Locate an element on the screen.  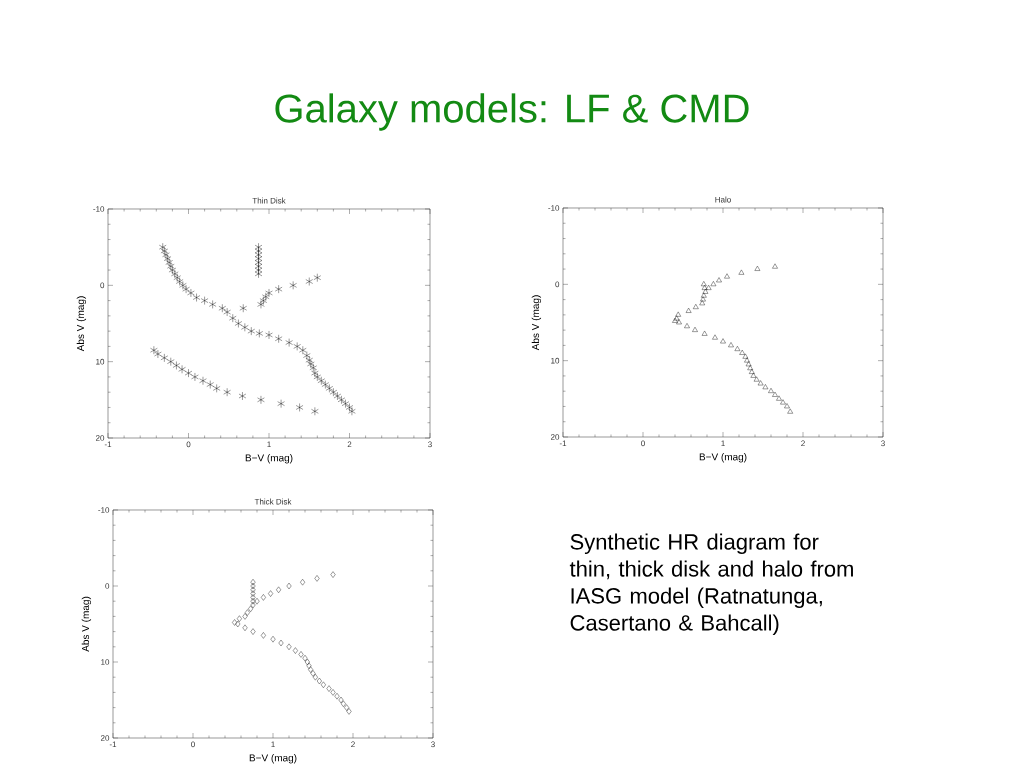
chart-title: Halo is located at coordinates (723, 199).